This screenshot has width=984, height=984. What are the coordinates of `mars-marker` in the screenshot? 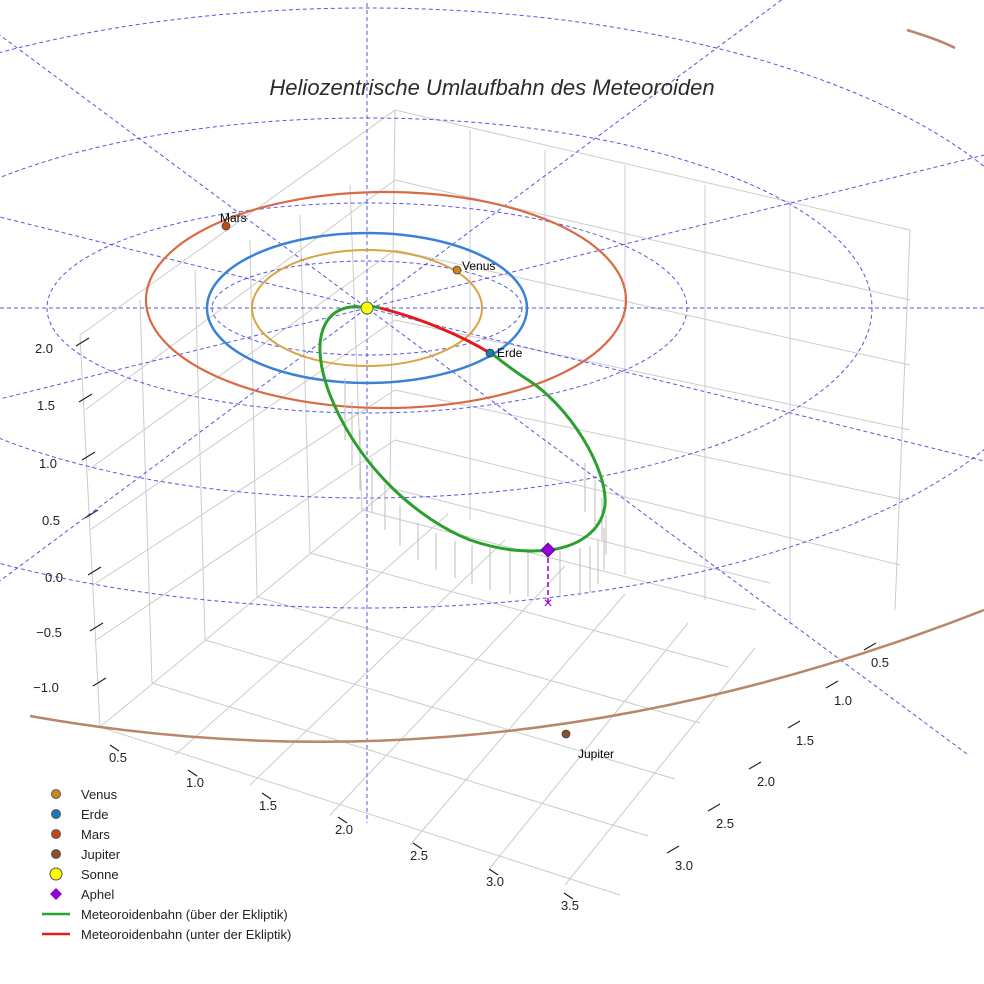 It's located at (226, 226).